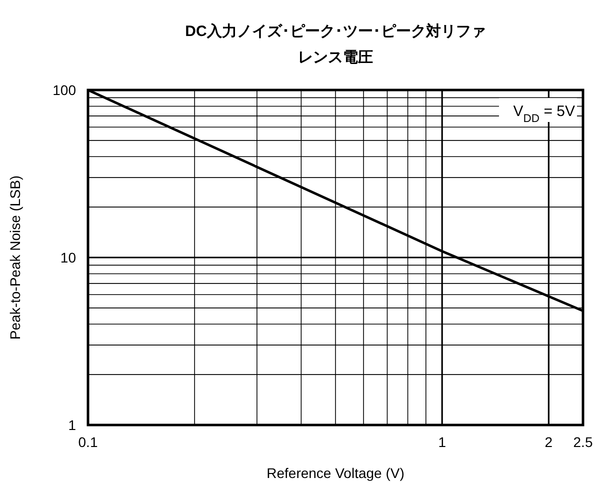 The image size is (602, 492). Describe the element at coordinates (88, 442) in the screenshot. I see `x-tick-label: 0.1` at that location.